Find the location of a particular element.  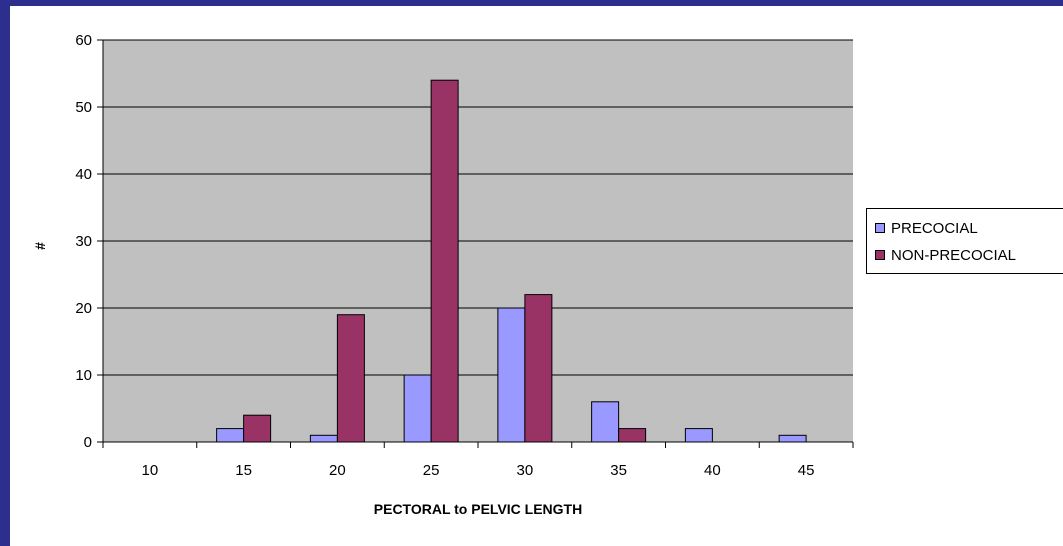

x-tick-label: 20 is located at coordinates (337, 470).